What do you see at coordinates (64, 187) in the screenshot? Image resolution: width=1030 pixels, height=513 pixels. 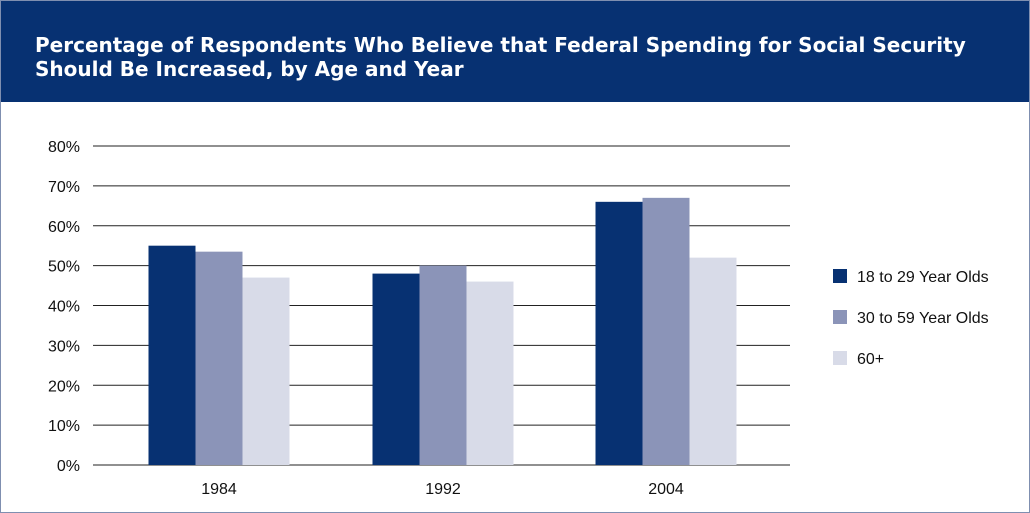 I see `y-tick-label: 70%` at bounding box center [64, 187].